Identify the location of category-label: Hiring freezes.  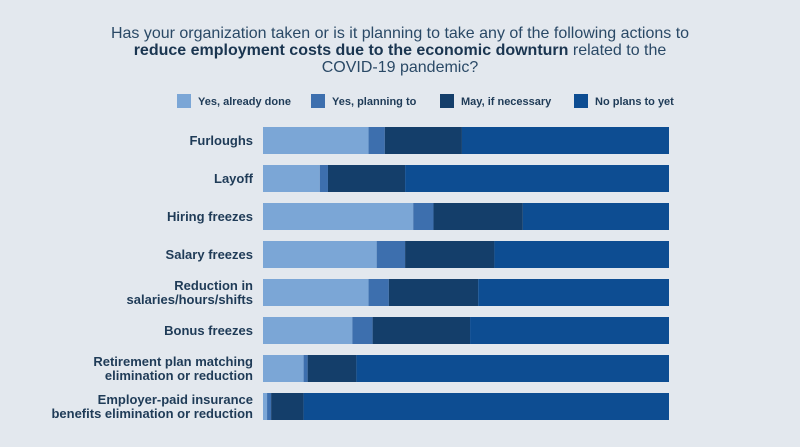
(210, 216).